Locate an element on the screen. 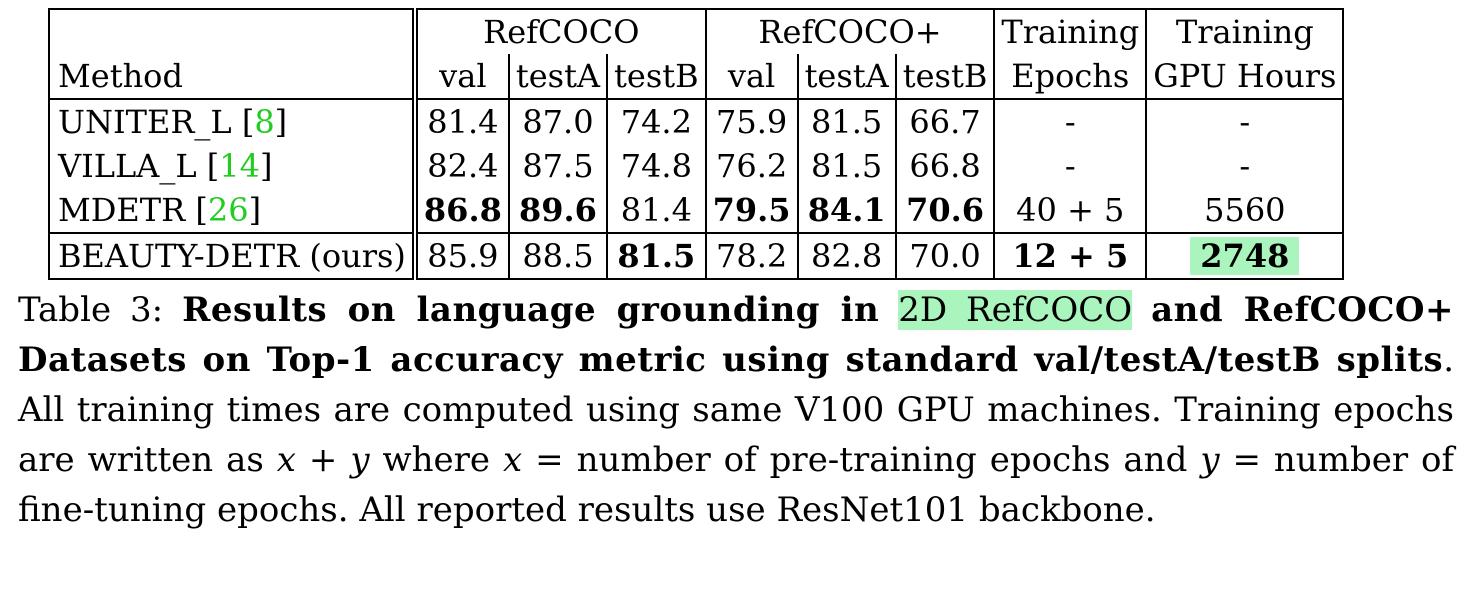 This screenshot has height=591, width=1473. citation-link: 14 is located at coordinates (239, 166).